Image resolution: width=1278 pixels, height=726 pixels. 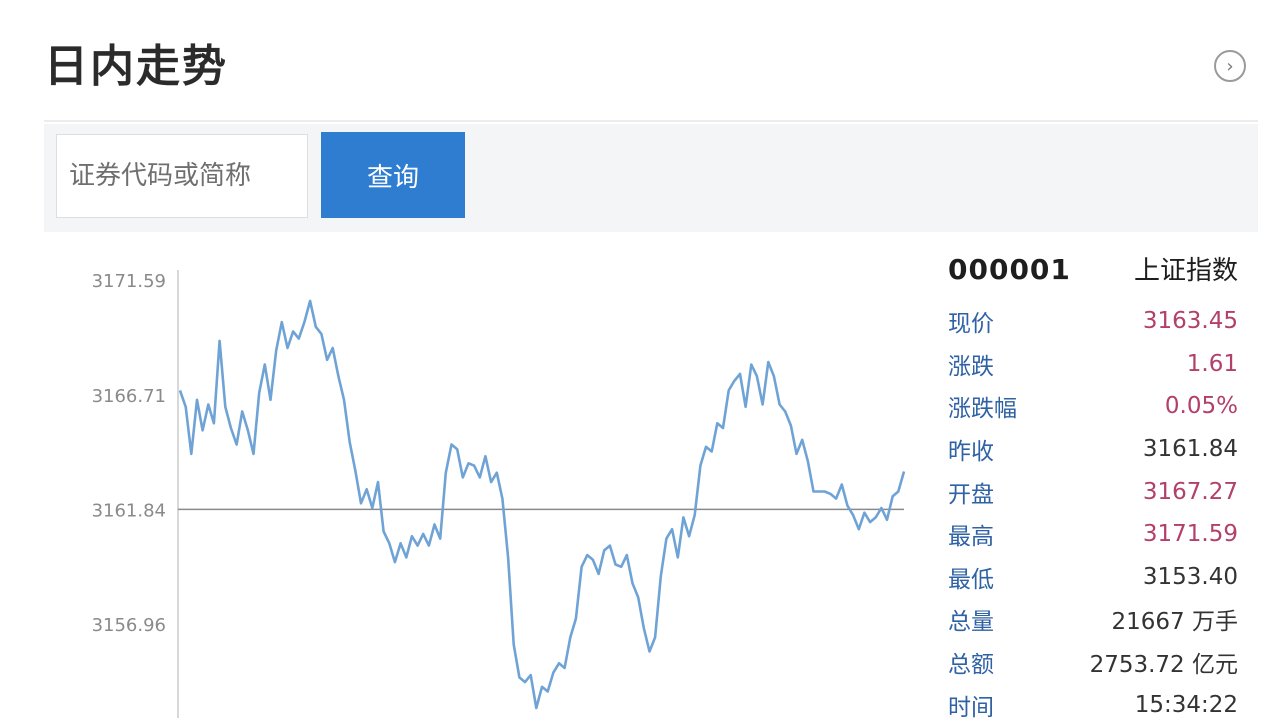 I want to click on quote-value: 2753.72 亿元, so click(x=1163, y=665).